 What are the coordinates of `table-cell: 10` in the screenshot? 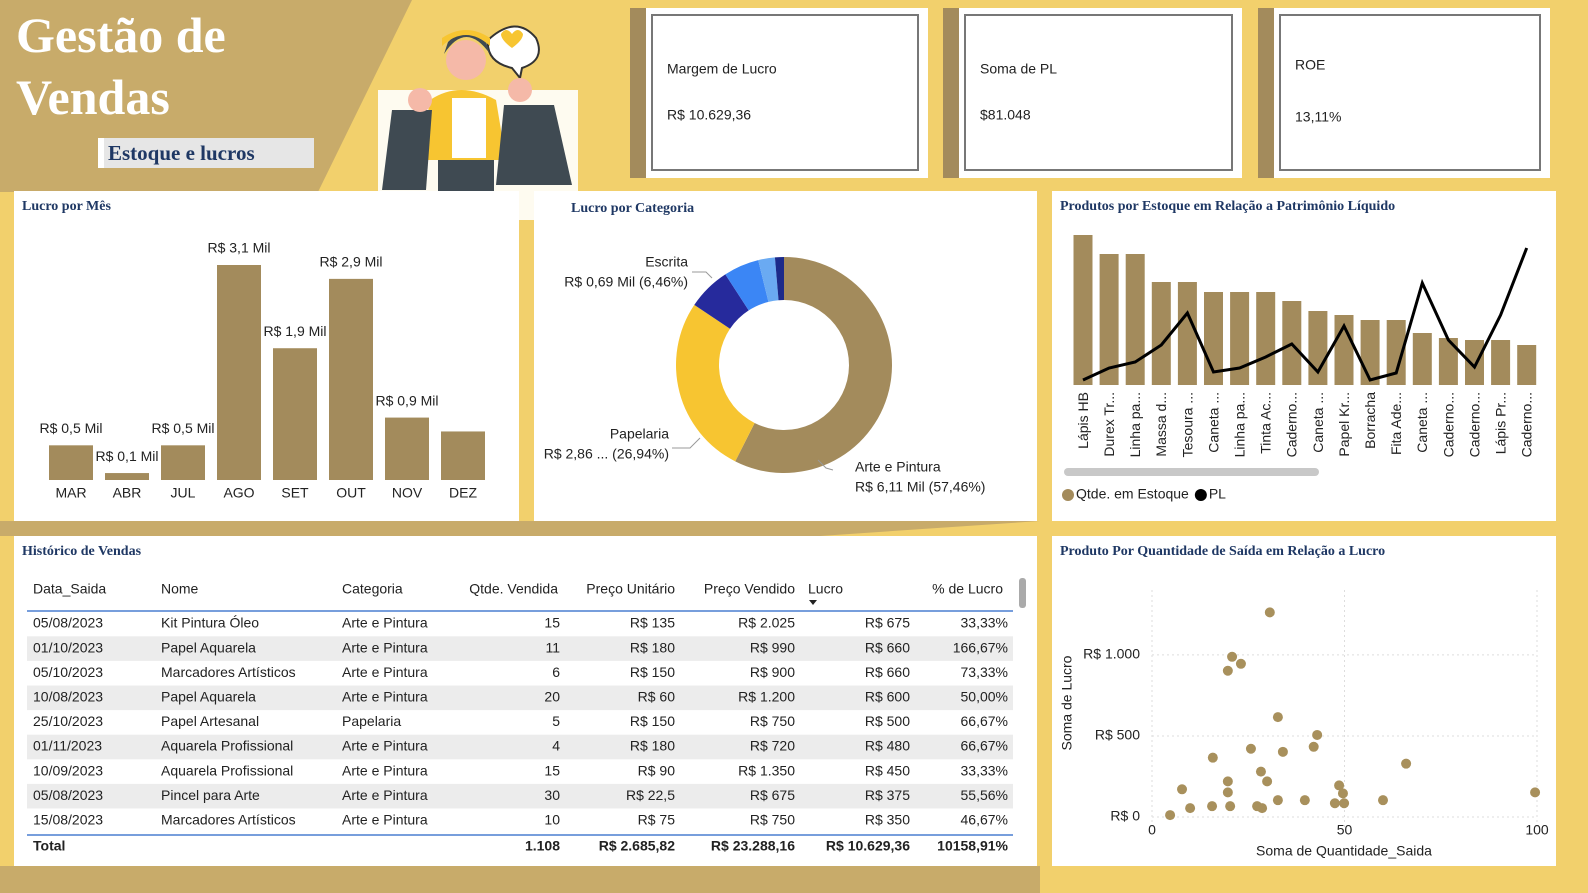 It's located at (552, 820).